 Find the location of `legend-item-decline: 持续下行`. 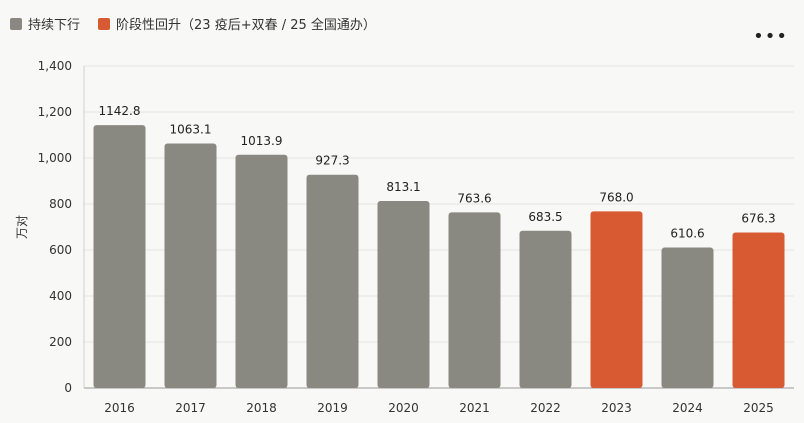

legend-item-decline: 持续下行 is located at coordinates (45, 23).